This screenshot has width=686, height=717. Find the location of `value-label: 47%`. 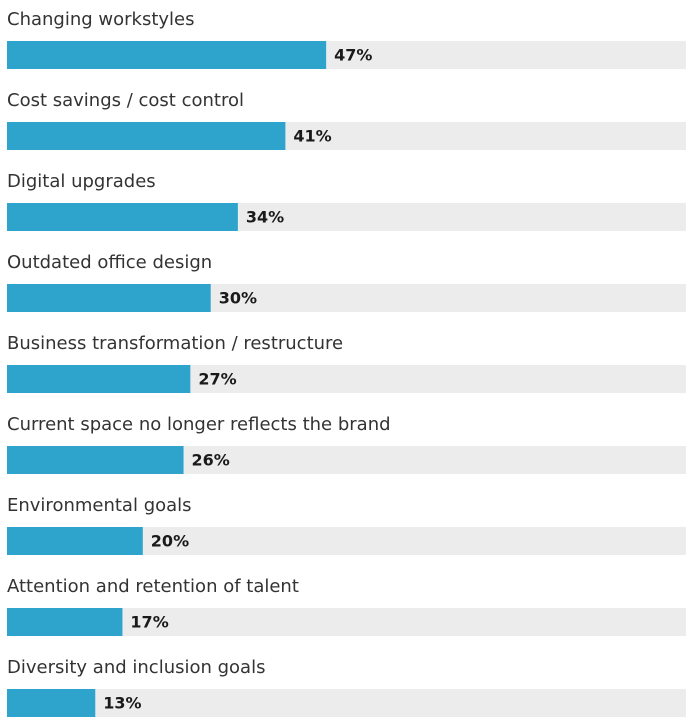

value-label: 47% is located at coordinates (353, 55).